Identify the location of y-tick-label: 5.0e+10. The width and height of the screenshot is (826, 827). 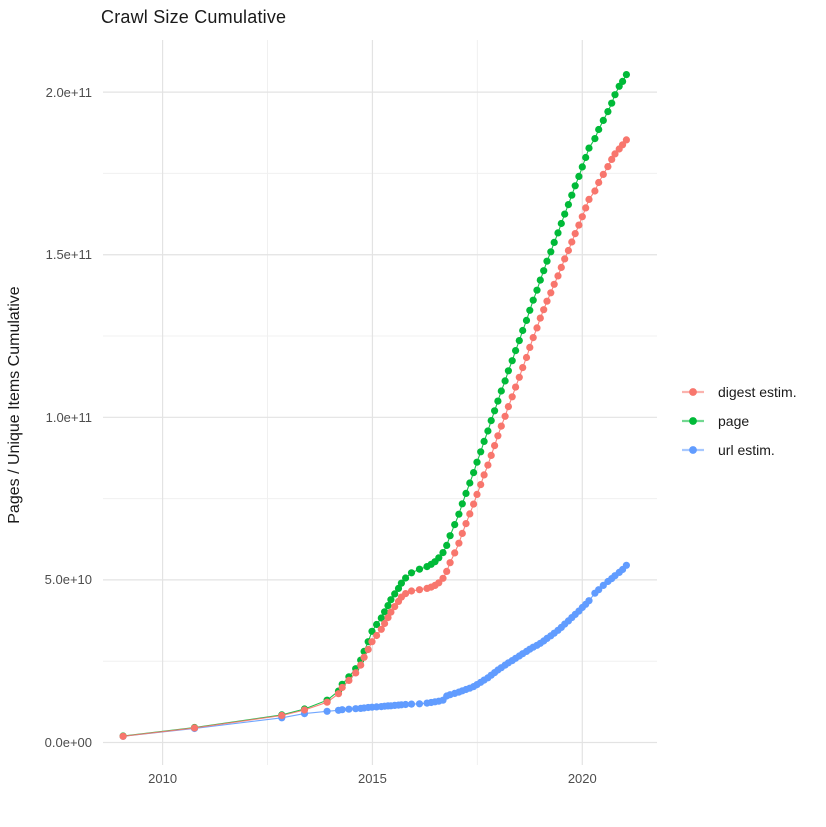
(68, 580).